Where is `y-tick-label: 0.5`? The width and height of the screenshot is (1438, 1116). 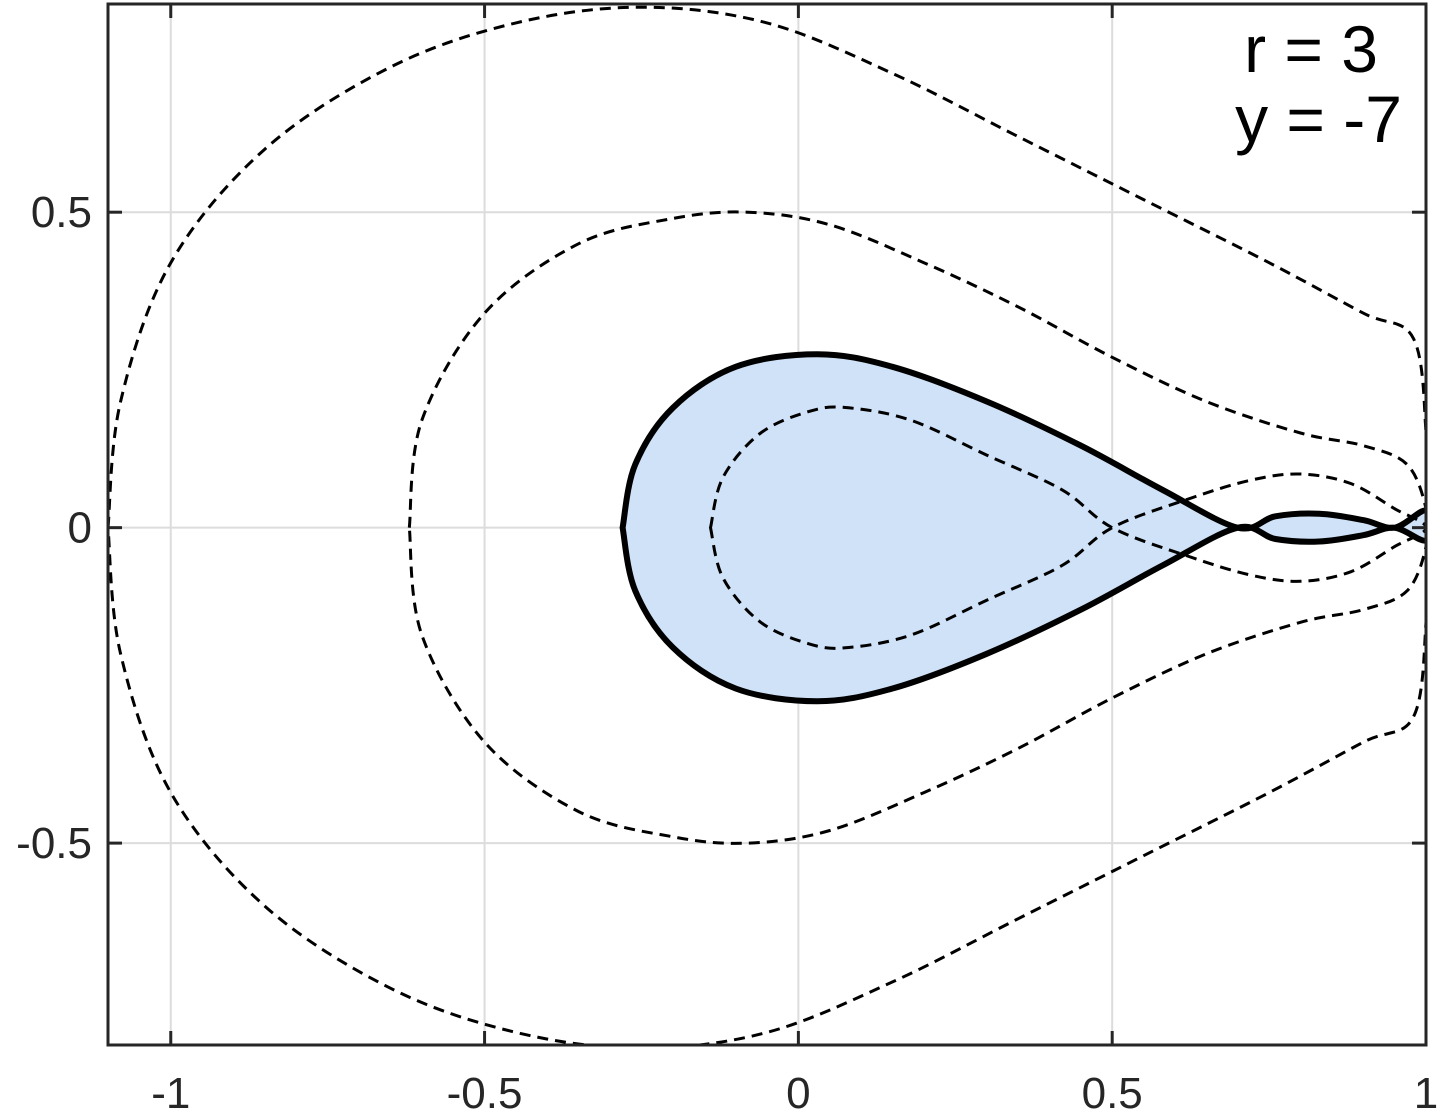 y-tick-label: 0.5 is located at coordinates (61, 212).